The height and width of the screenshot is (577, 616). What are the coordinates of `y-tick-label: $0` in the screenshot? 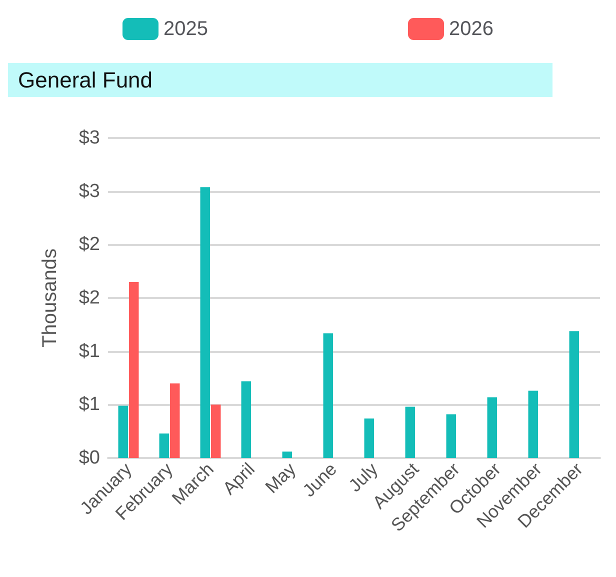 It's located at (89, 458).